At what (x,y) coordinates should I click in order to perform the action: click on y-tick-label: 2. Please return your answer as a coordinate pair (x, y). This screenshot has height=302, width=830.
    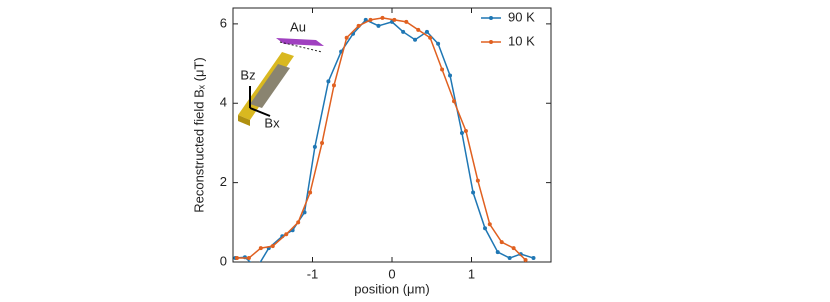
    Looking at the image, I should click on (223, 181).